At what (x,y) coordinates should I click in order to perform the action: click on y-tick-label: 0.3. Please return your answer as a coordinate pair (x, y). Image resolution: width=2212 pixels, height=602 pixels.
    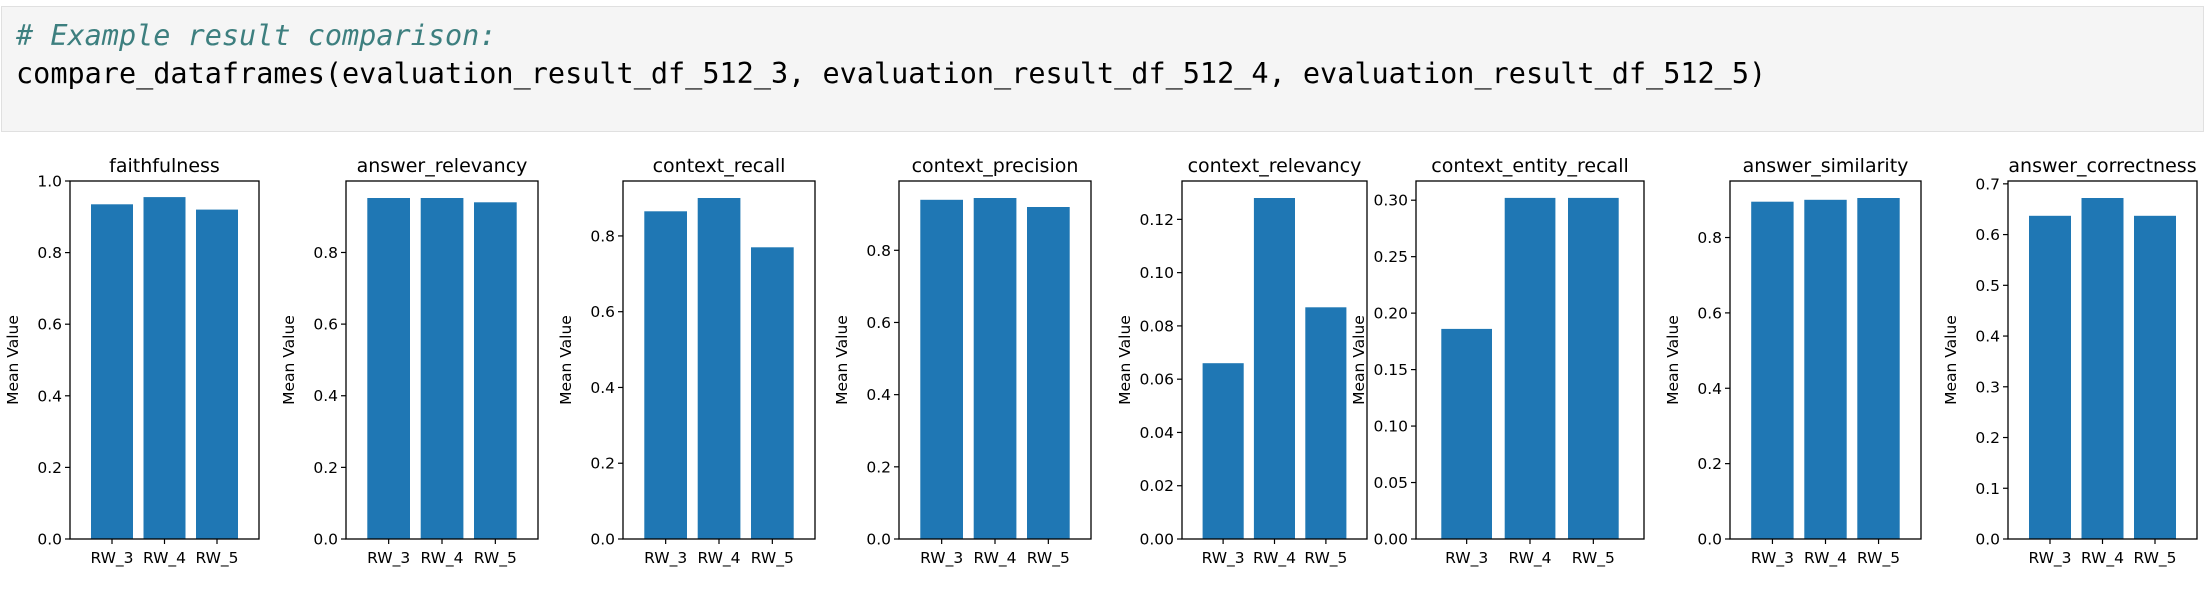
    Looking at the image, I should click on (1987, 387).